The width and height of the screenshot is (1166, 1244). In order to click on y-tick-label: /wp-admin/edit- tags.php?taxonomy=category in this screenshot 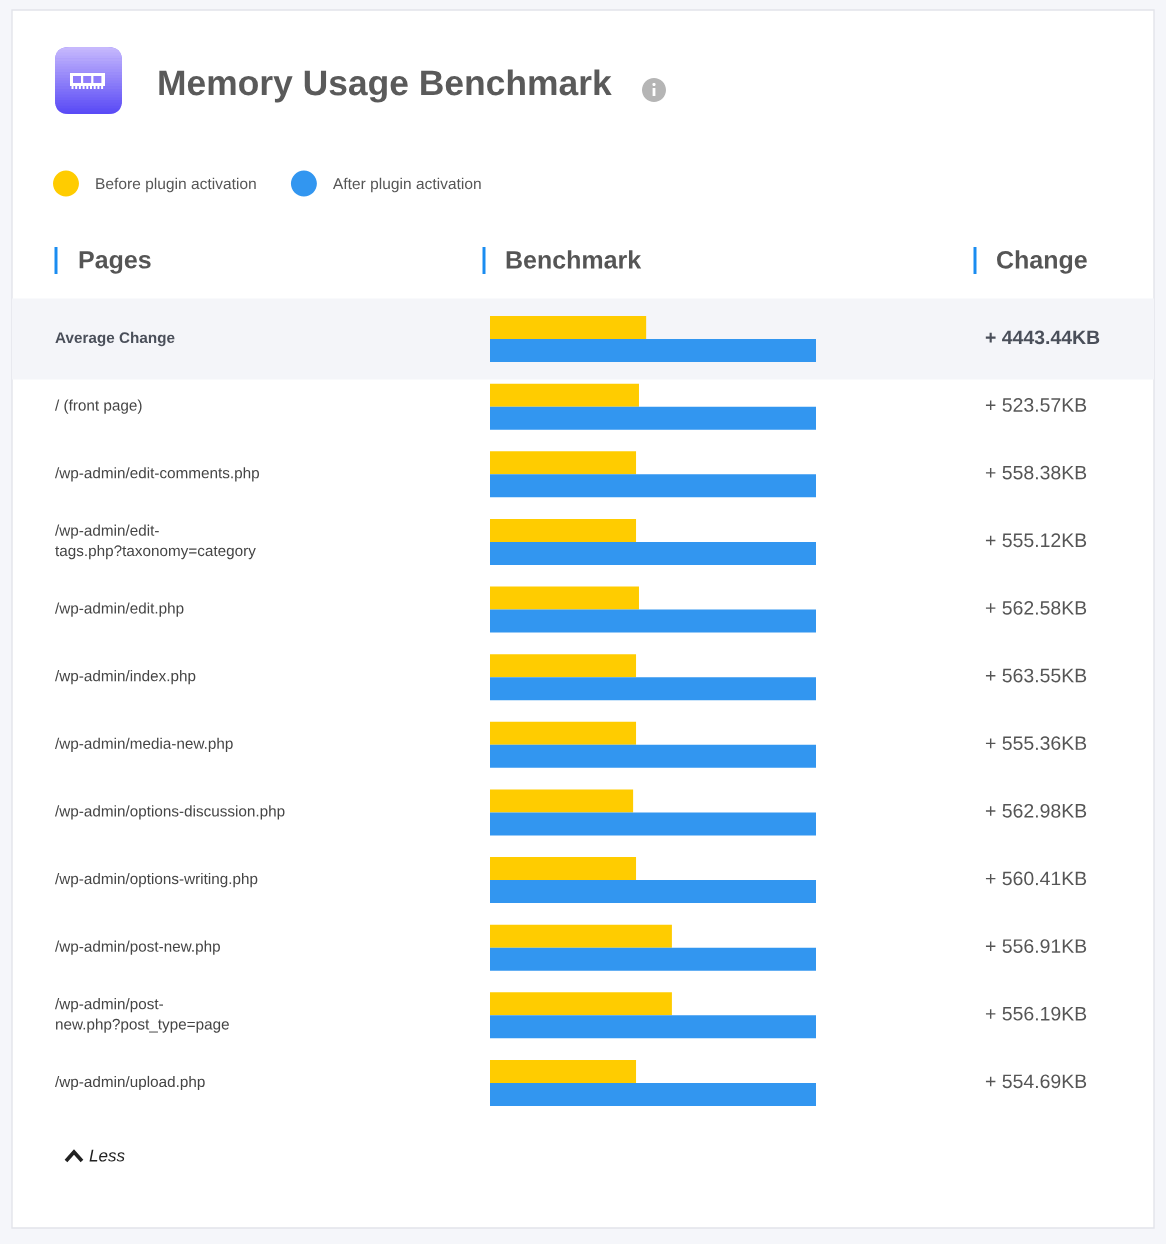, I will do `click(155, 542)`.